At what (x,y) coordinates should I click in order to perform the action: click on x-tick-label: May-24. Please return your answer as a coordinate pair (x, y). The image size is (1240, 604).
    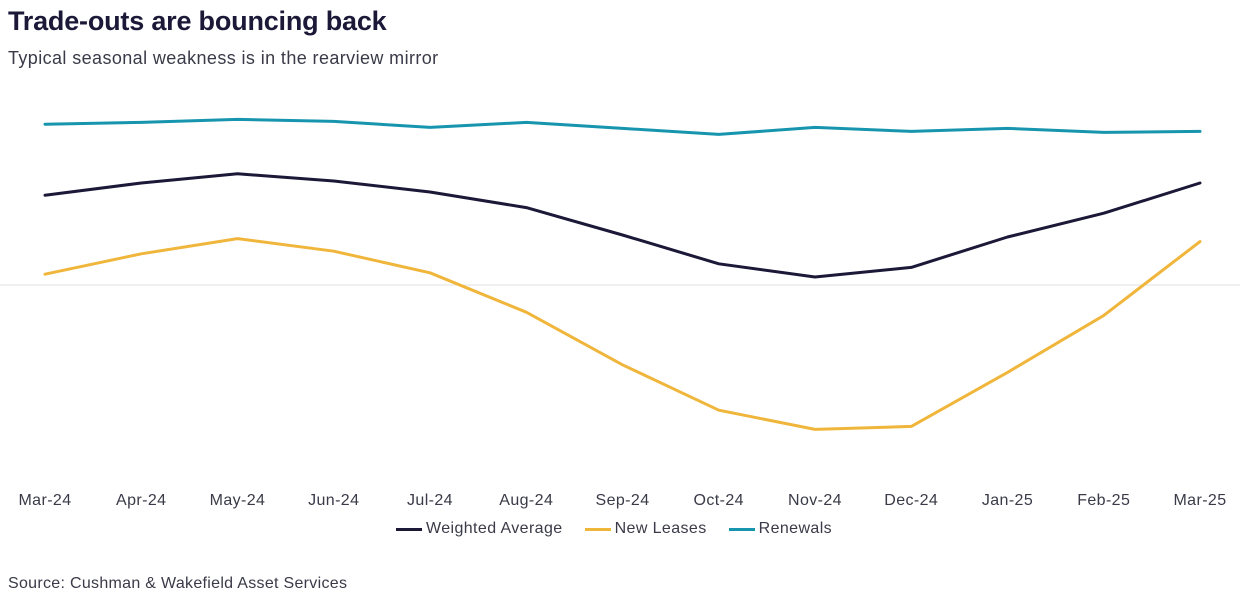
    Looking at the image, I should click on (238, 500).